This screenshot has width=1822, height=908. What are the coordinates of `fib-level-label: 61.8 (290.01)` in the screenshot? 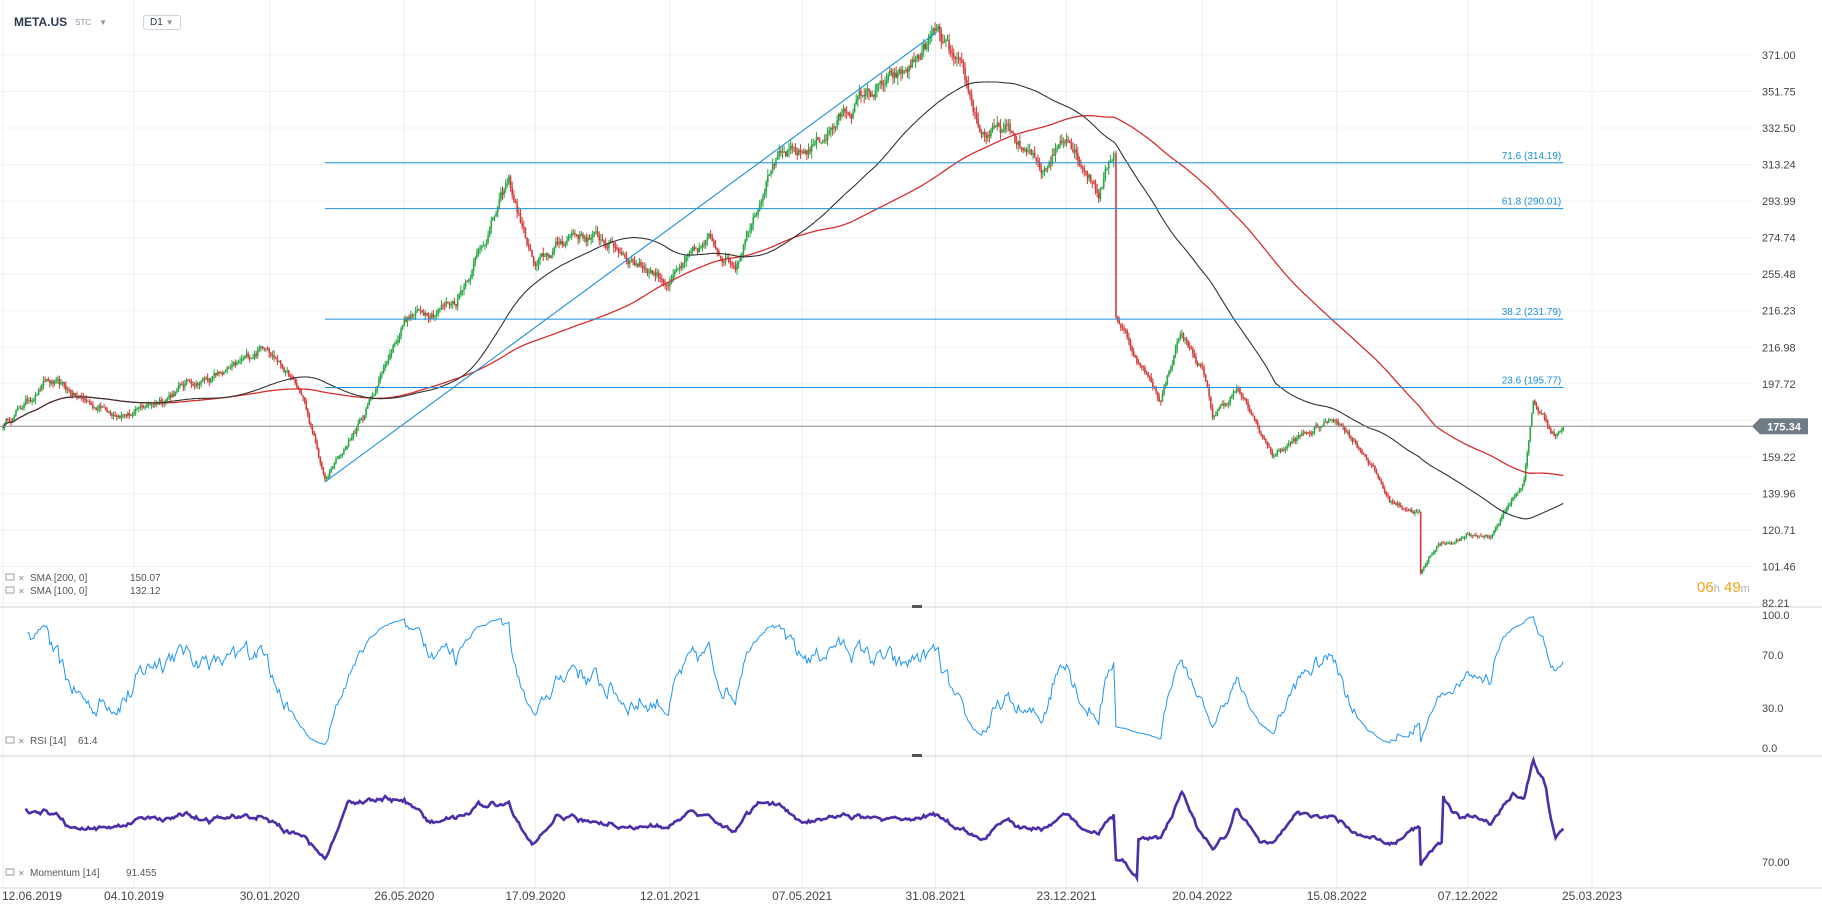 It's located at (1532, 202).